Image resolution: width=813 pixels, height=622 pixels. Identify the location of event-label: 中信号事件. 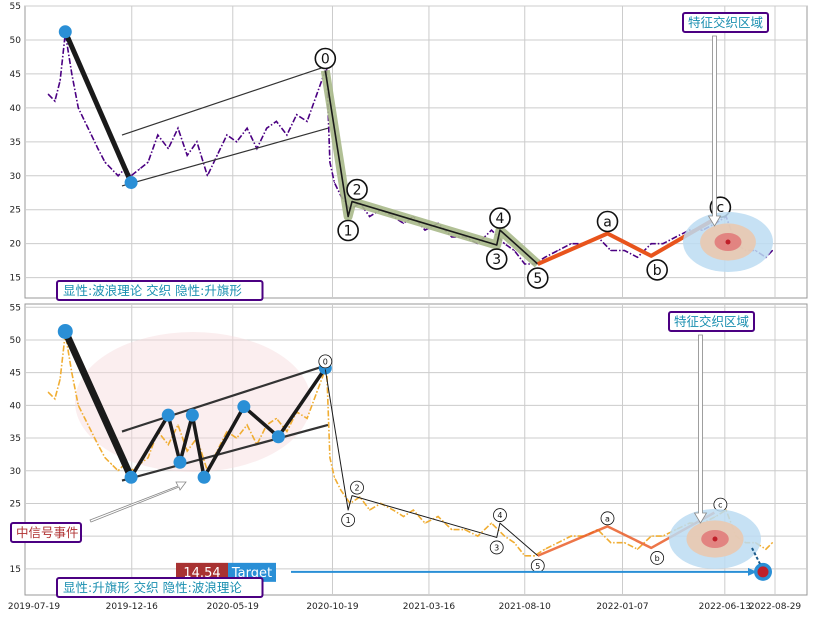
(47, 532).